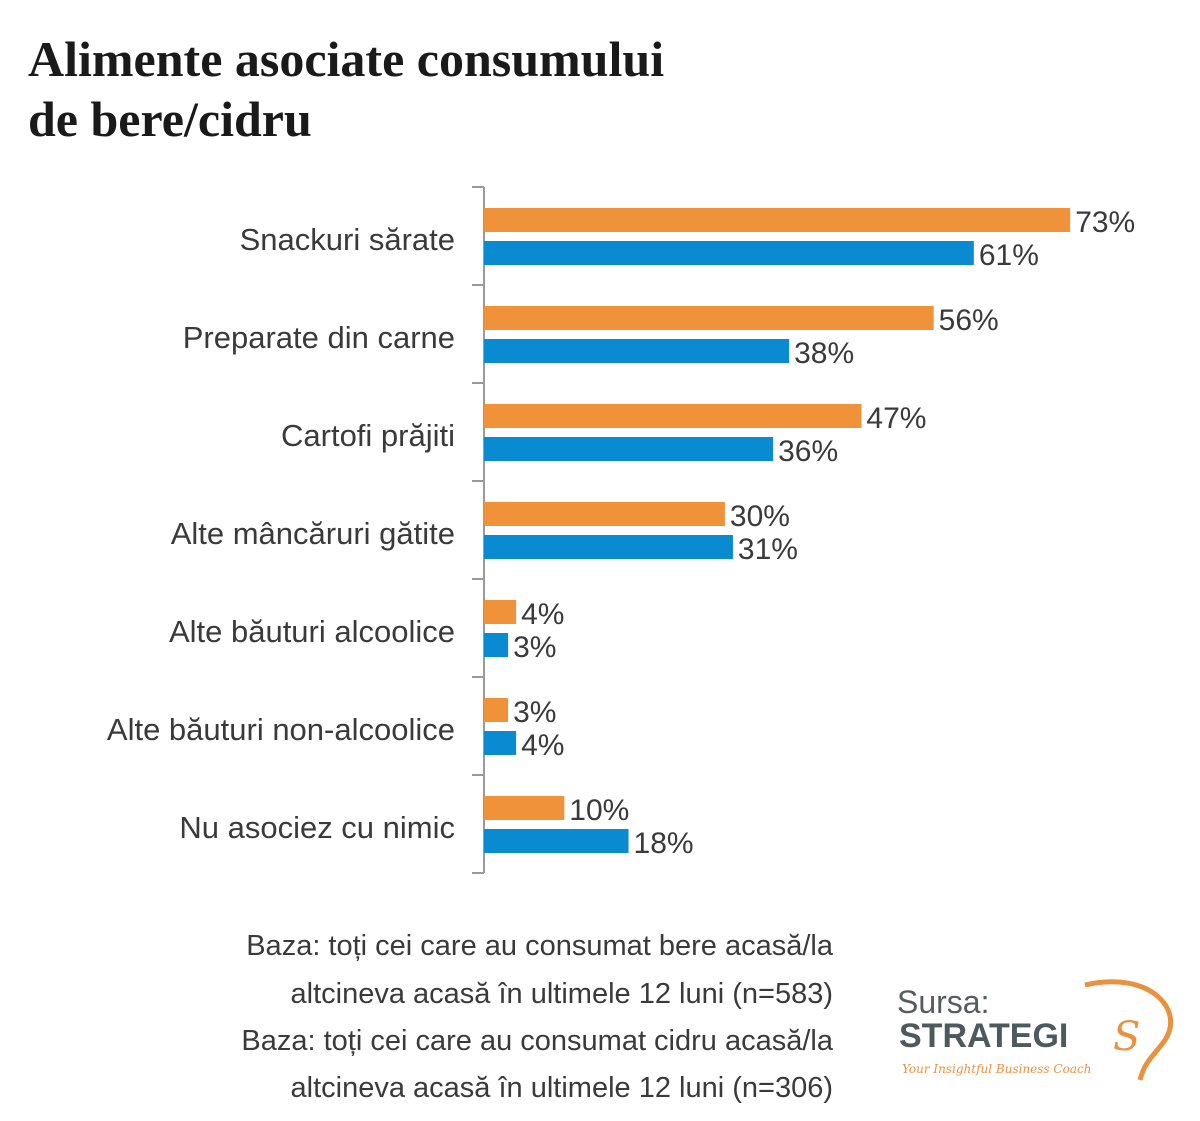 Image resolution: width=1200 pixels, height=1121 pixels. What do you see at coordinates (664, 843) in the screenshot?
I see `data-label: 18%` at bounding box center [664, 843].